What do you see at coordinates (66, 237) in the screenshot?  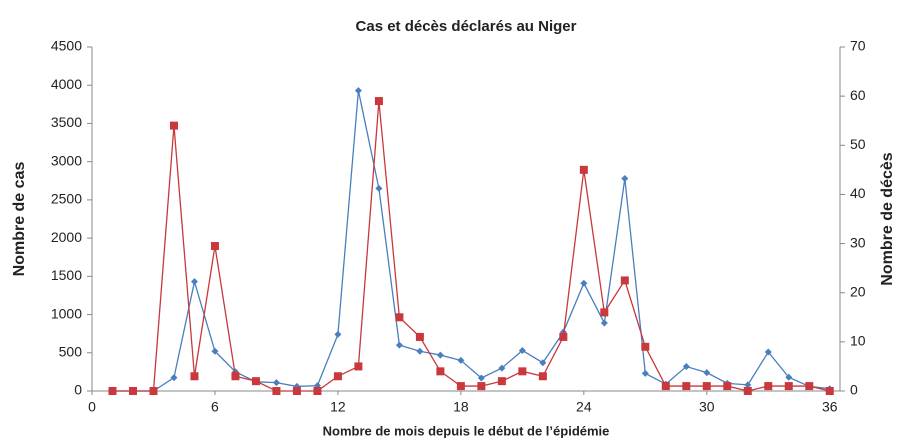 I see `y-tick-label: 2000` at bounding box center [66, 237].